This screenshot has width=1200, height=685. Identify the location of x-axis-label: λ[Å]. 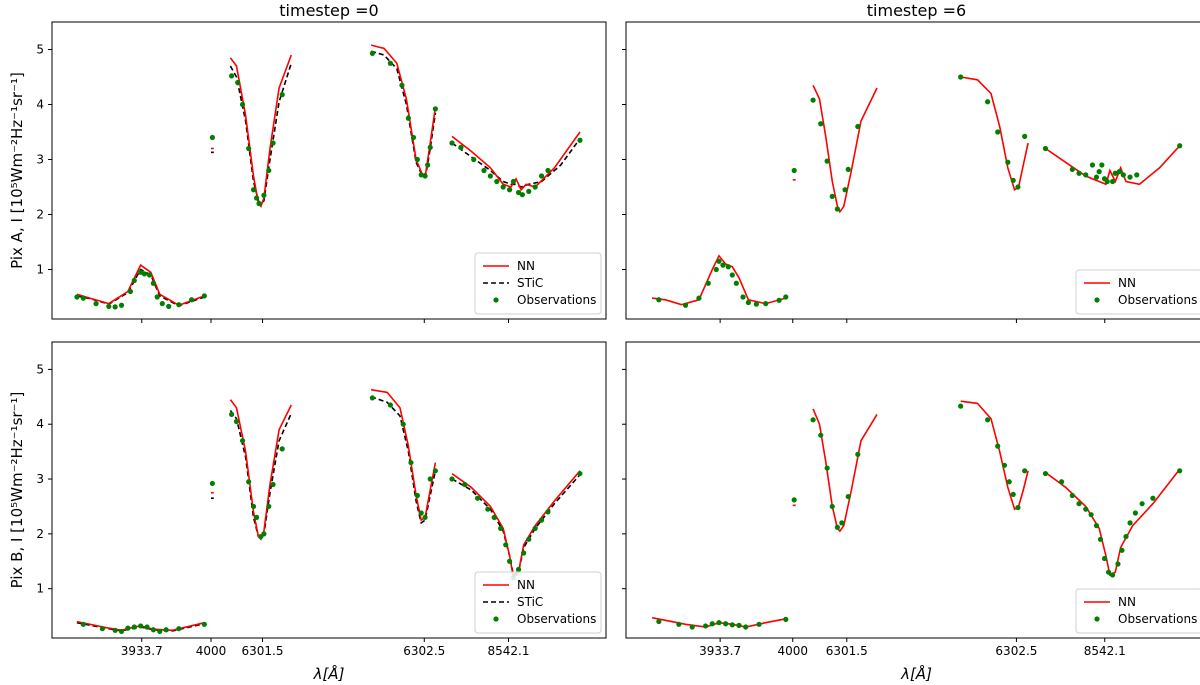
(329, 673).